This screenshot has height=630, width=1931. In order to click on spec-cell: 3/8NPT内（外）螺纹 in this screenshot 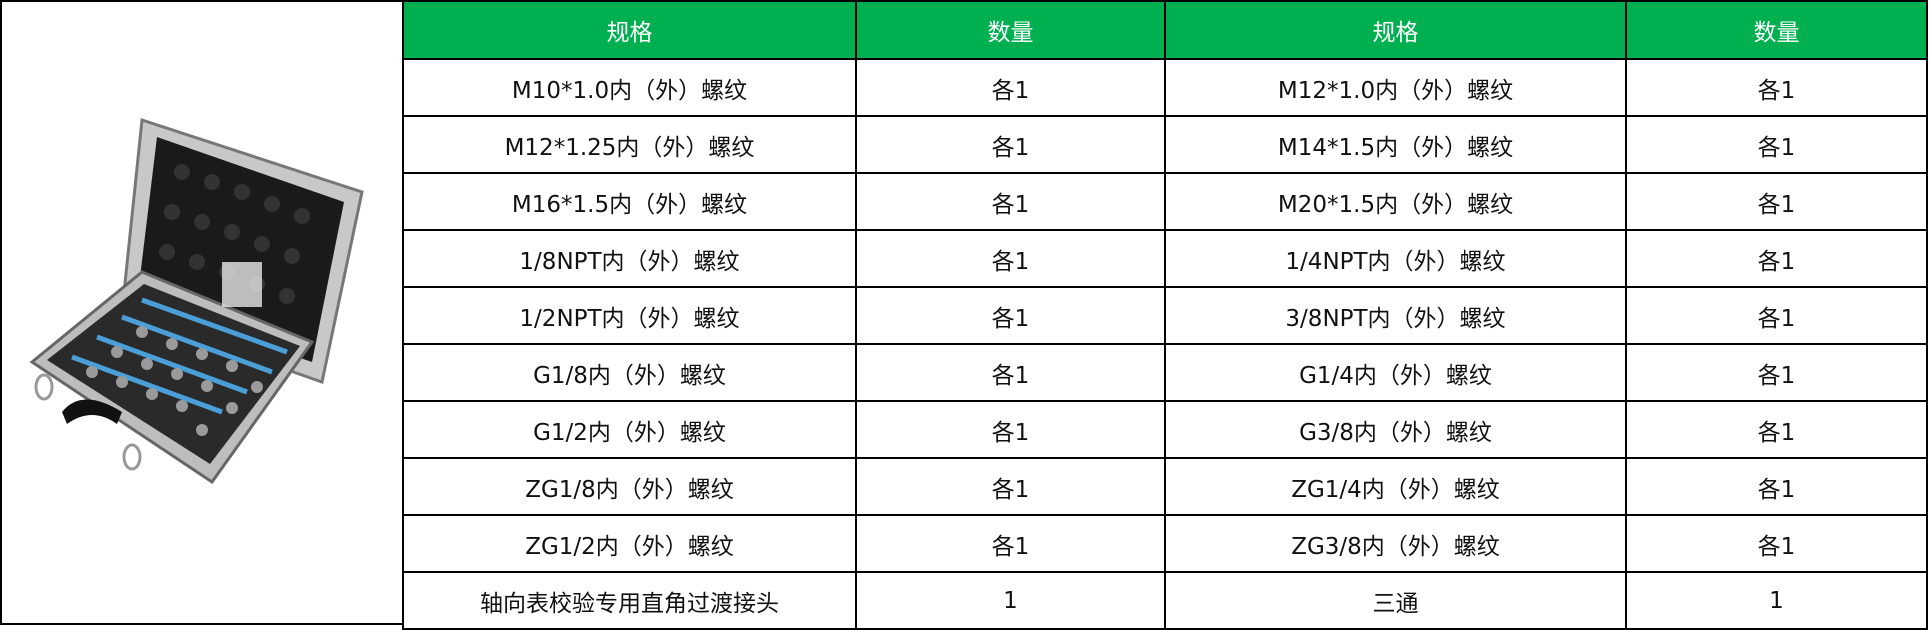, I will do `click(1395, 315)`.